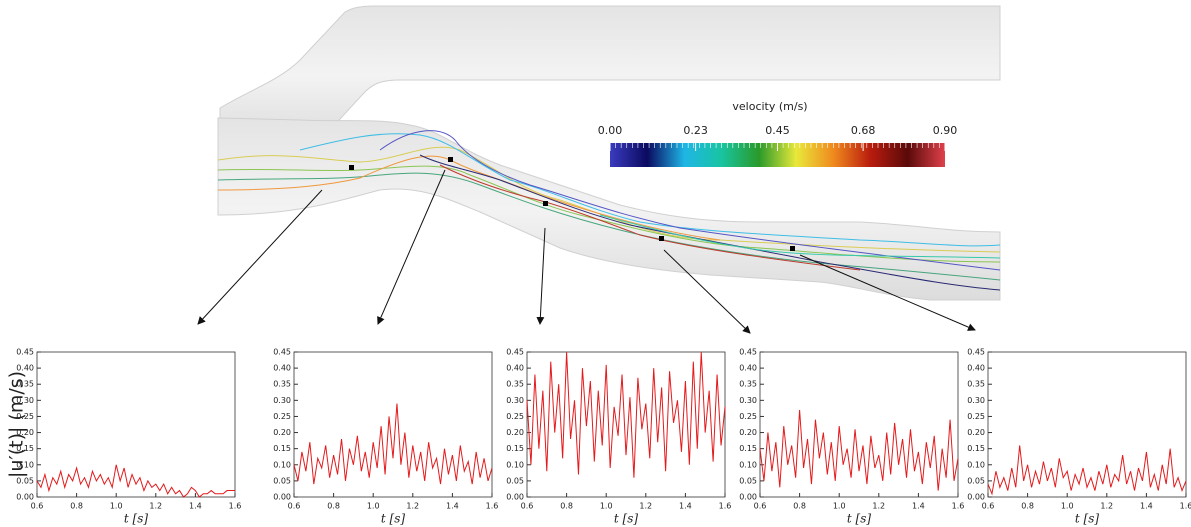 This screenshot has width=1191, height=527. What do you see at coordinates (695, 130) in the screenshot?
I see `colorbar-tick-label: 0.23` at bounding box center [695, 130].